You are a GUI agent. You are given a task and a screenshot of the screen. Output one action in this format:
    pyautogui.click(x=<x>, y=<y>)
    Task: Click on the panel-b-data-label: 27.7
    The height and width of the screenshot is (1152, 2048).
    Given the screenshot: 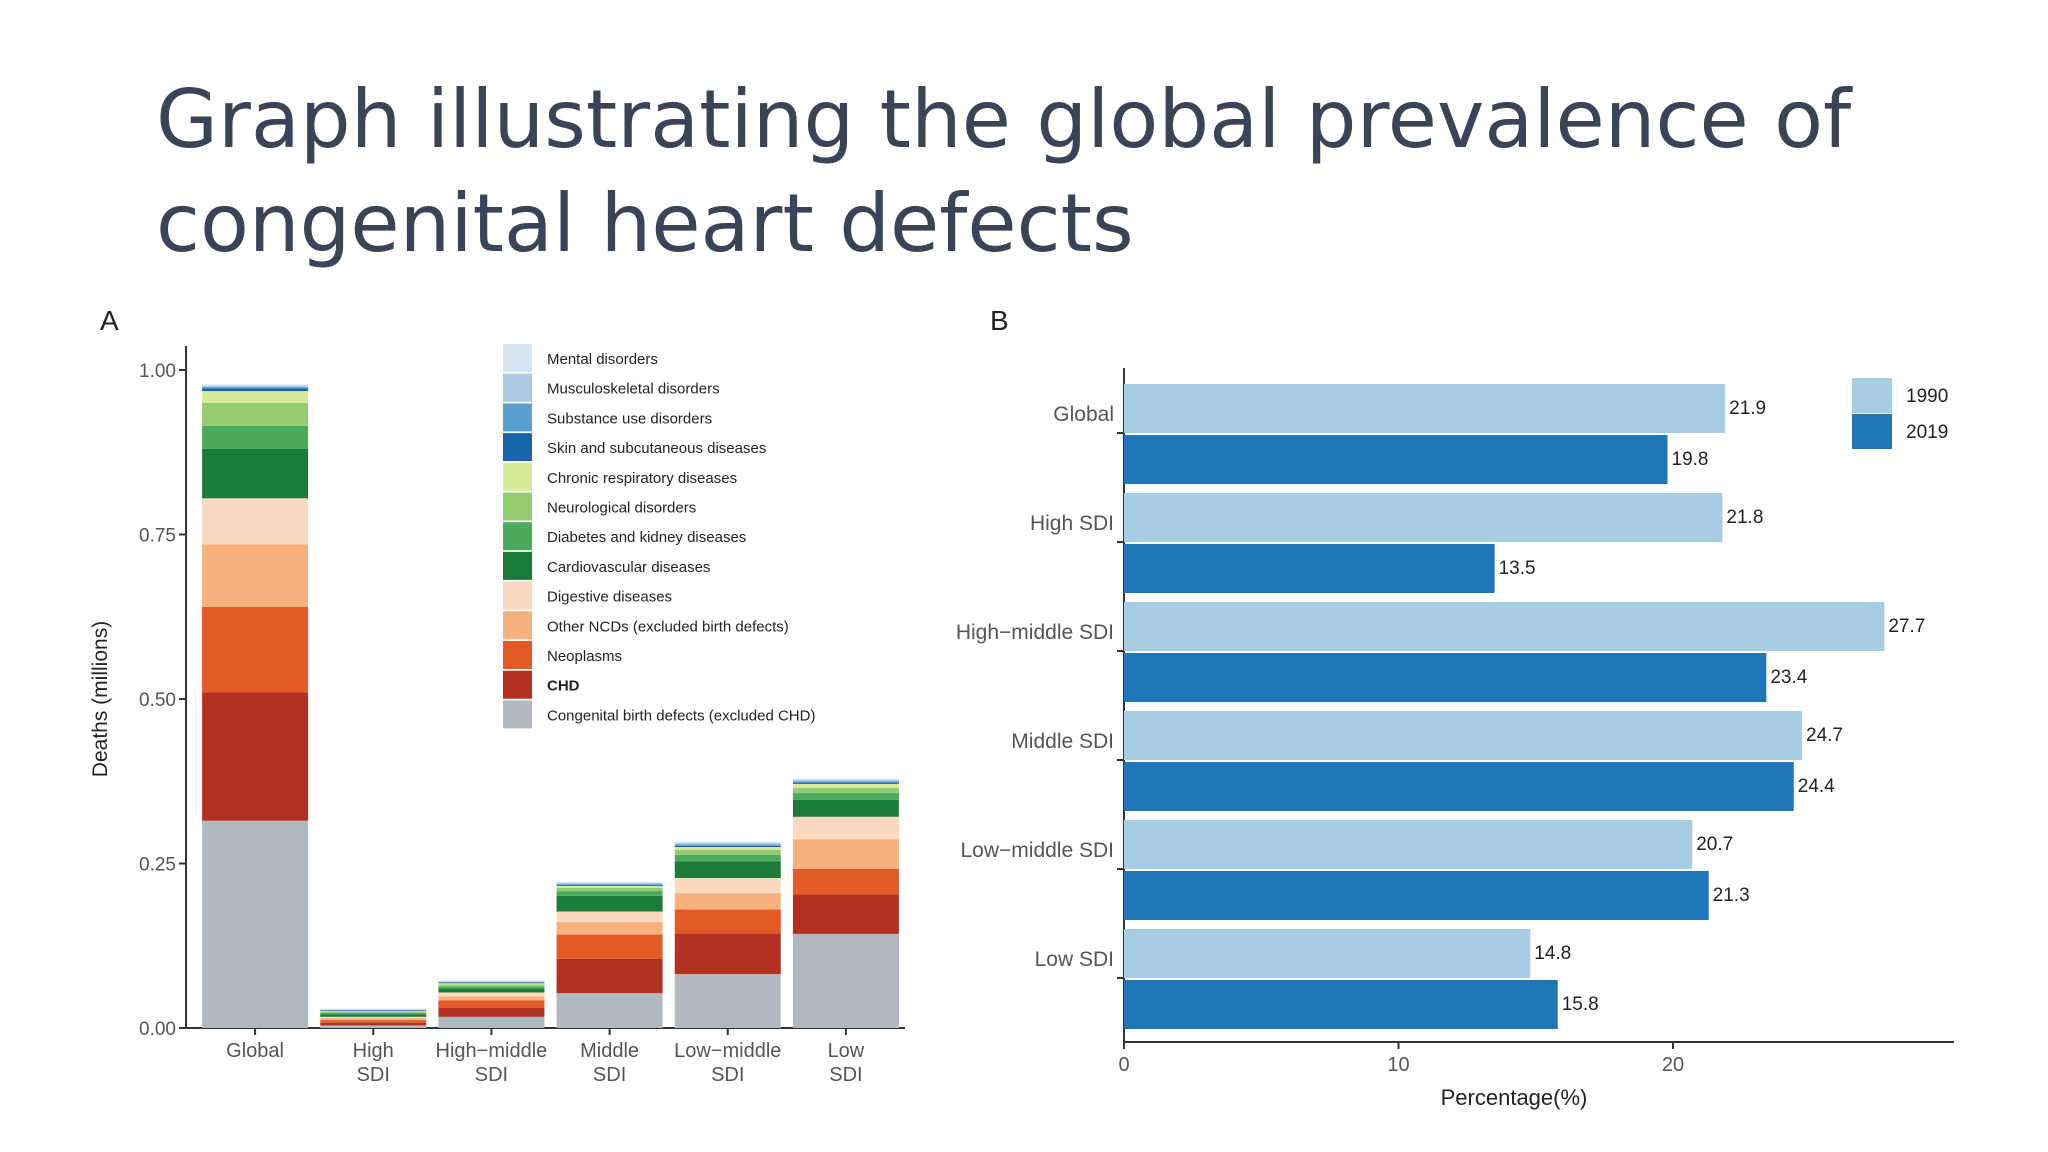 What is the action you would take?
    pyautogui.click(x=1906, y=626)
    